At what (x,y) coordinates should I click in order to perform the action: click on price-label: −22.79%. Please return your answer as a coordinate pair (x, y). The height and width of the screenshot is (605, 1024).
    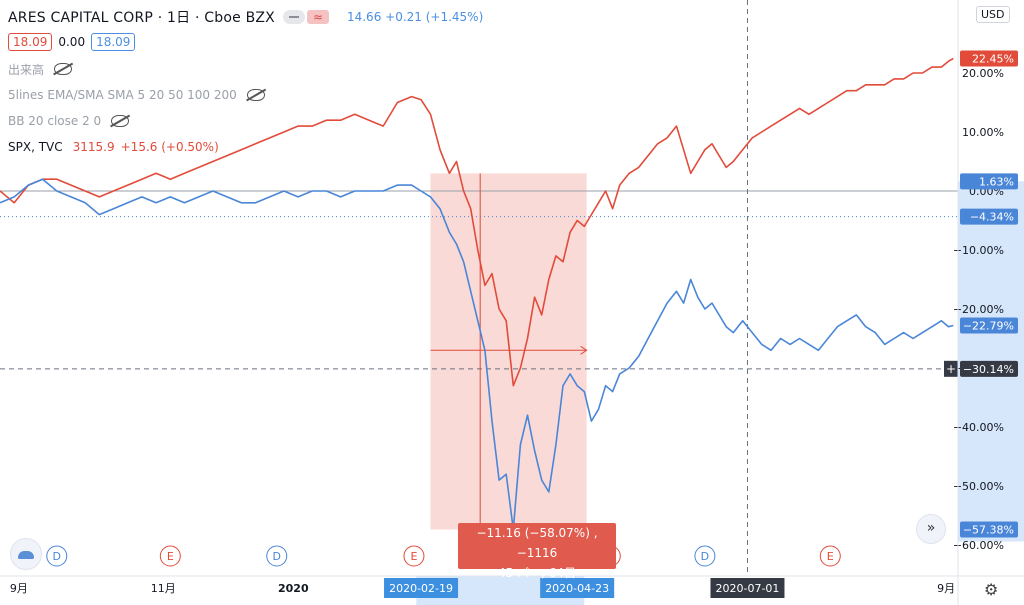
    Looking at the image, I should click on (988, 325).